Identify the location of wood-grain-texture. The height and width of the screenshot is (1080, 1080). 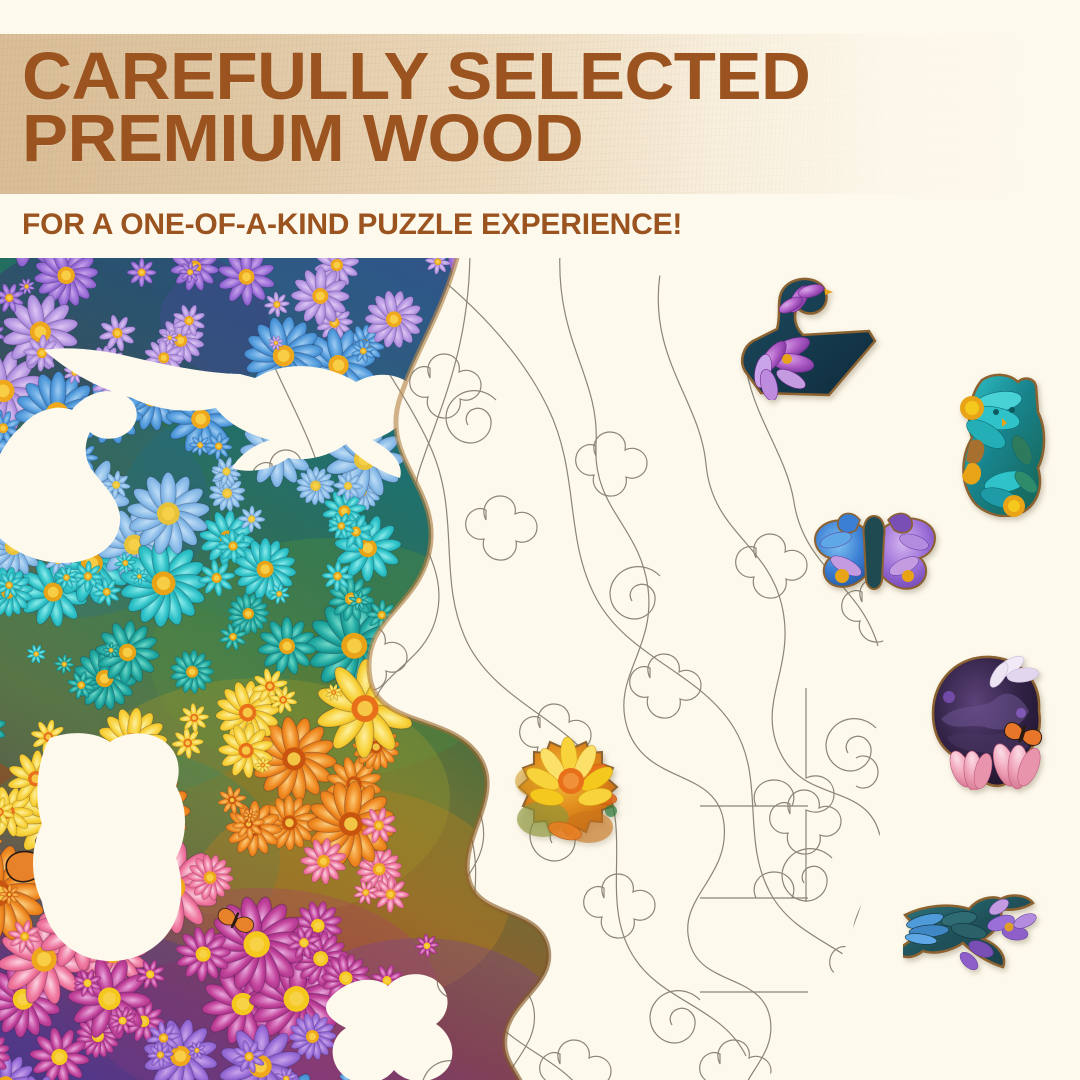
(540, 114).